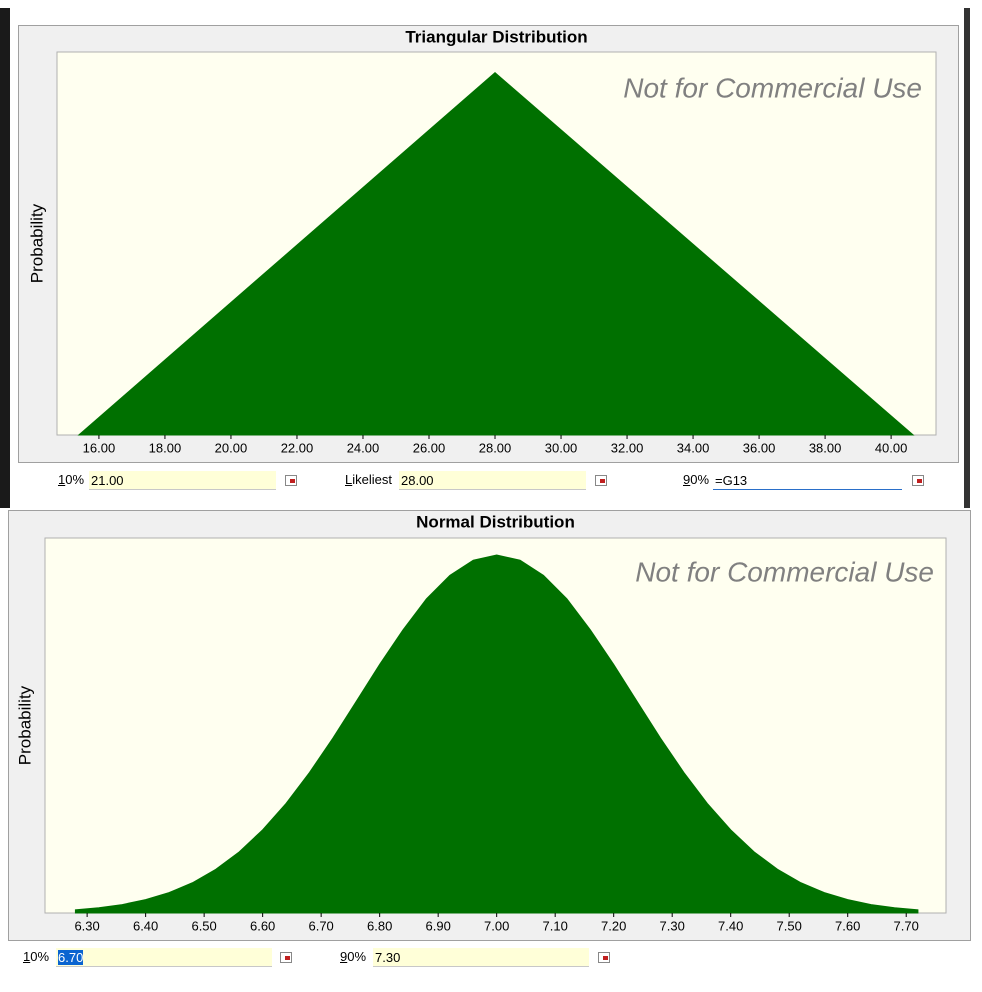 Image resolution: width=982 pixels, height=992 pixels. Describe the element at coordinates (555, 925) in the screenshot. I see `x-tick-label: 7.10` at that location.